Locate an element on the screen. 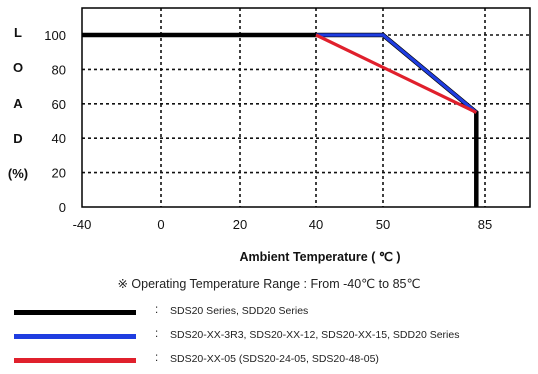 This screenshot has width=538, height=374. legend-item-series-1: : SDS20 Series, SDD20 Series is located at coordinates (274, 314).